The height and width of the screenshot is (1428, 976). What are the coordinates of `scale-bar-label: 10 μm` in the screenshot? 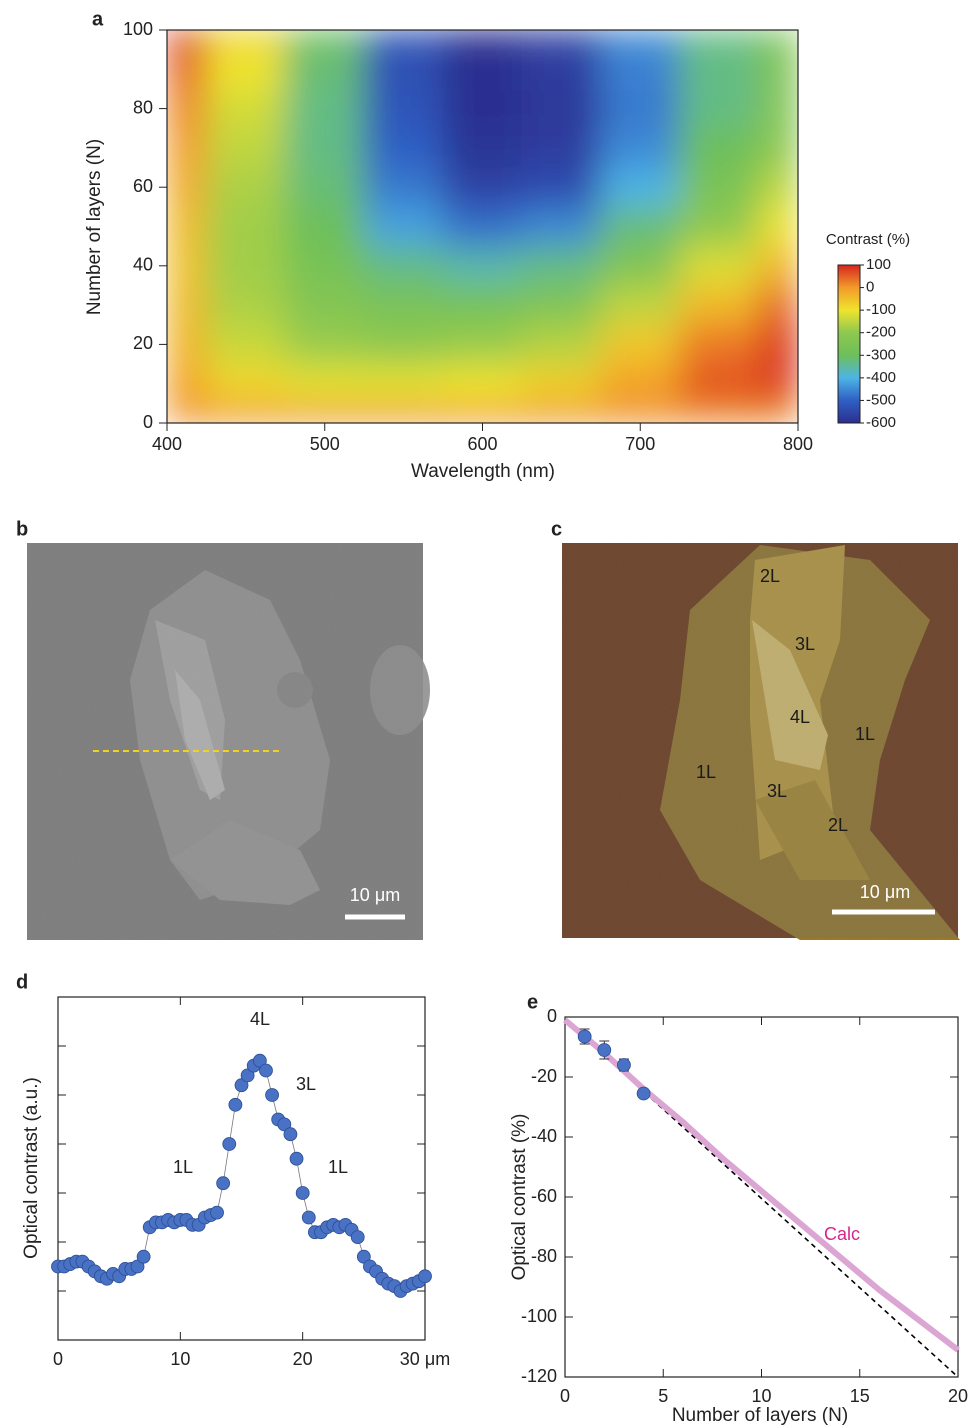 It's located at (375, 895).